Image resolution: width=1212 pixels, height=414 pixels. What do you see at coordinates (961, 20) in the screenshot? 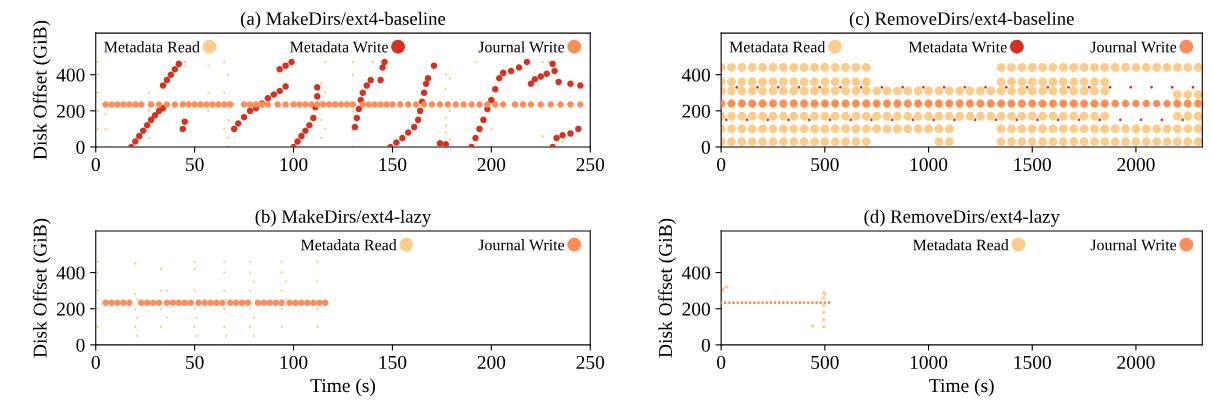
I see `chart-title: (c) RemoveDirs/ext4-baseline` at bounding box center [961, 20].